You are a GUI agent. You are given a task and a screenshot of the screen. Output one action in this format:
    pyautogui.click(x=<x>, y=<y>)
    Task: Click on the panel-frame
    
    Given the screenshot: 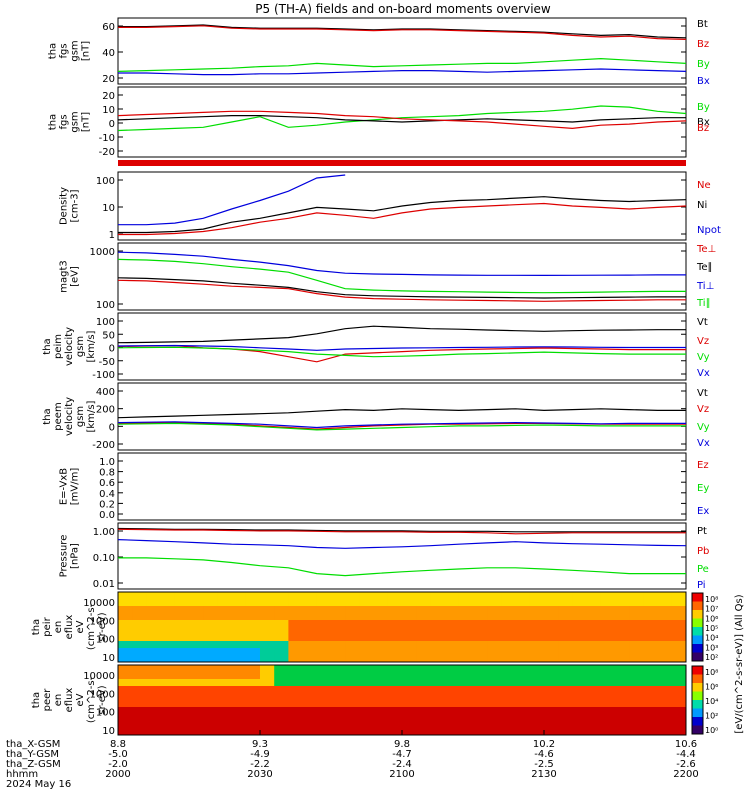 What is the action you would take?
    pyautogui.click(x=402, y=556)
    